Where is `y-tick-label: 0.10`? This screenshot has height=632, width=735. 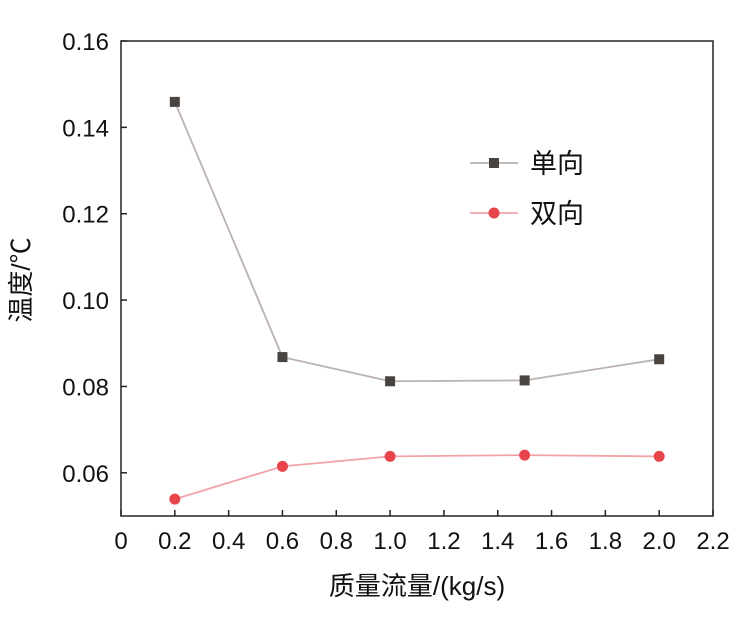
y-tick-label: 0.10 is located at coordinates (85, 301).